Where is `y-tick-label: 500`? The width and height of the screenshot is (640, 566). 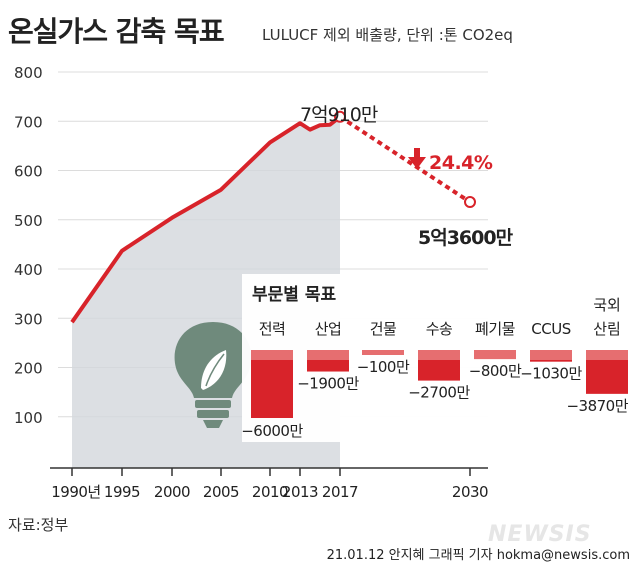 y-tick-label: 500 is located at coordinates (28, 221).